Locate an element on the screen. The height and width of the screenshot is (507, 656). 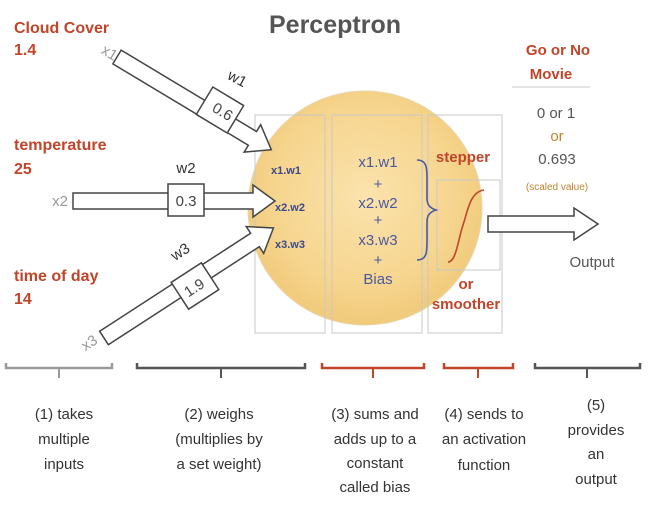
input-value-2: 25 is located at coordinates (23, 169).